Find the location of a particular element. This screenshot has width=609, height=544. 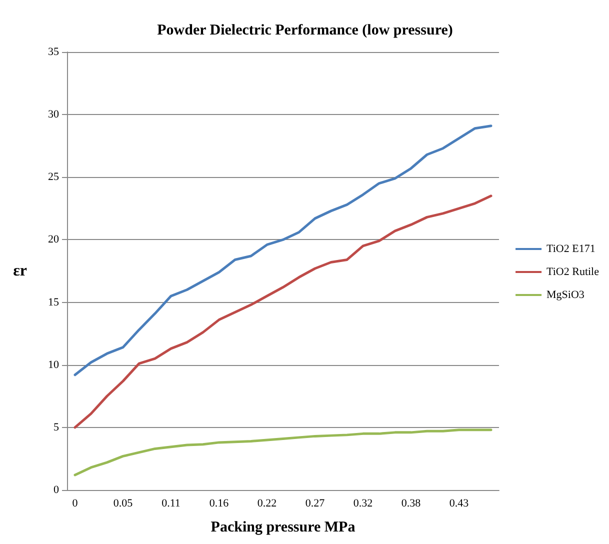

y-tick-label: 30 is located at coordinates (54, 114).